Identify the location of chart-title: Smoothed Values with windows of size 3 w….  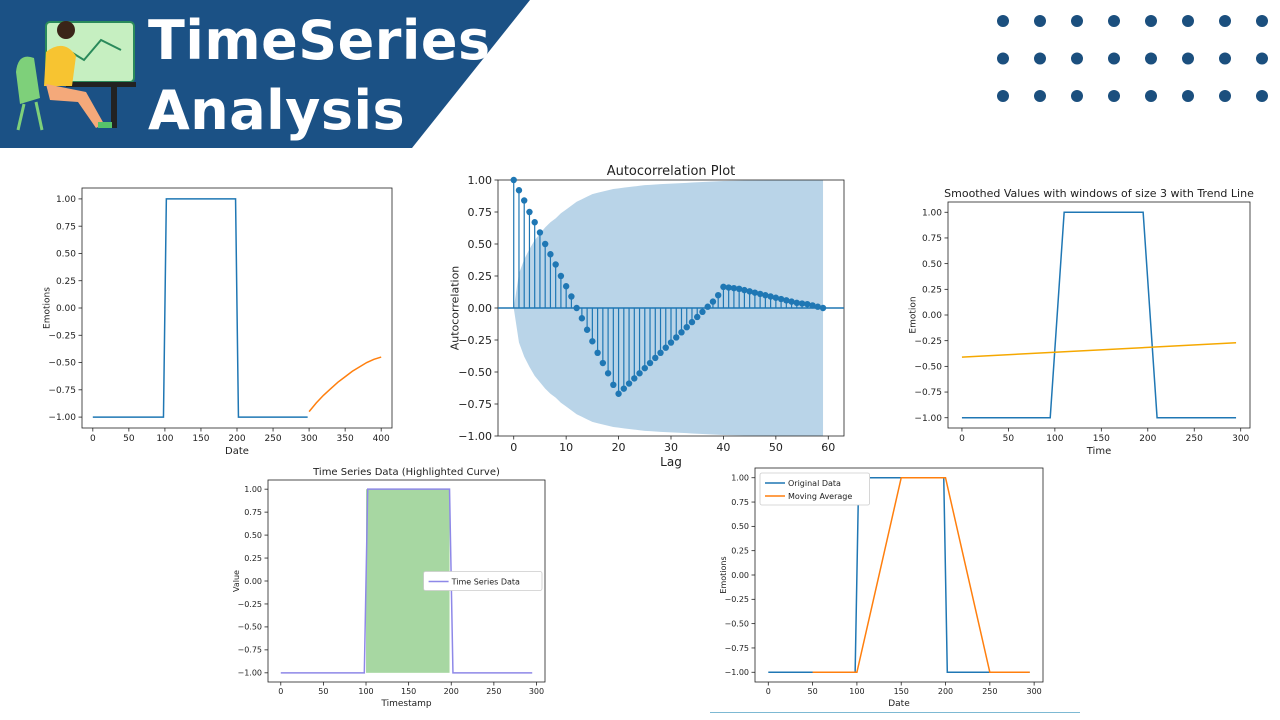
(1099, 193).